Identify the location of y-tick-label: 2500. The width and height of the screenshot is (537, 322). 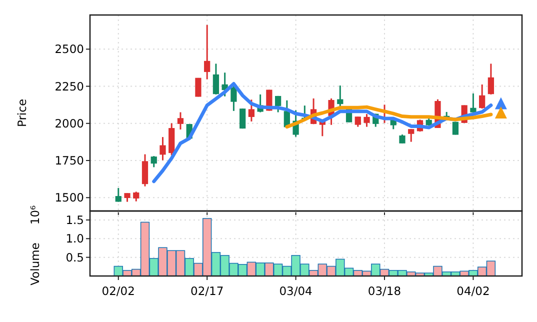
(69, 49).